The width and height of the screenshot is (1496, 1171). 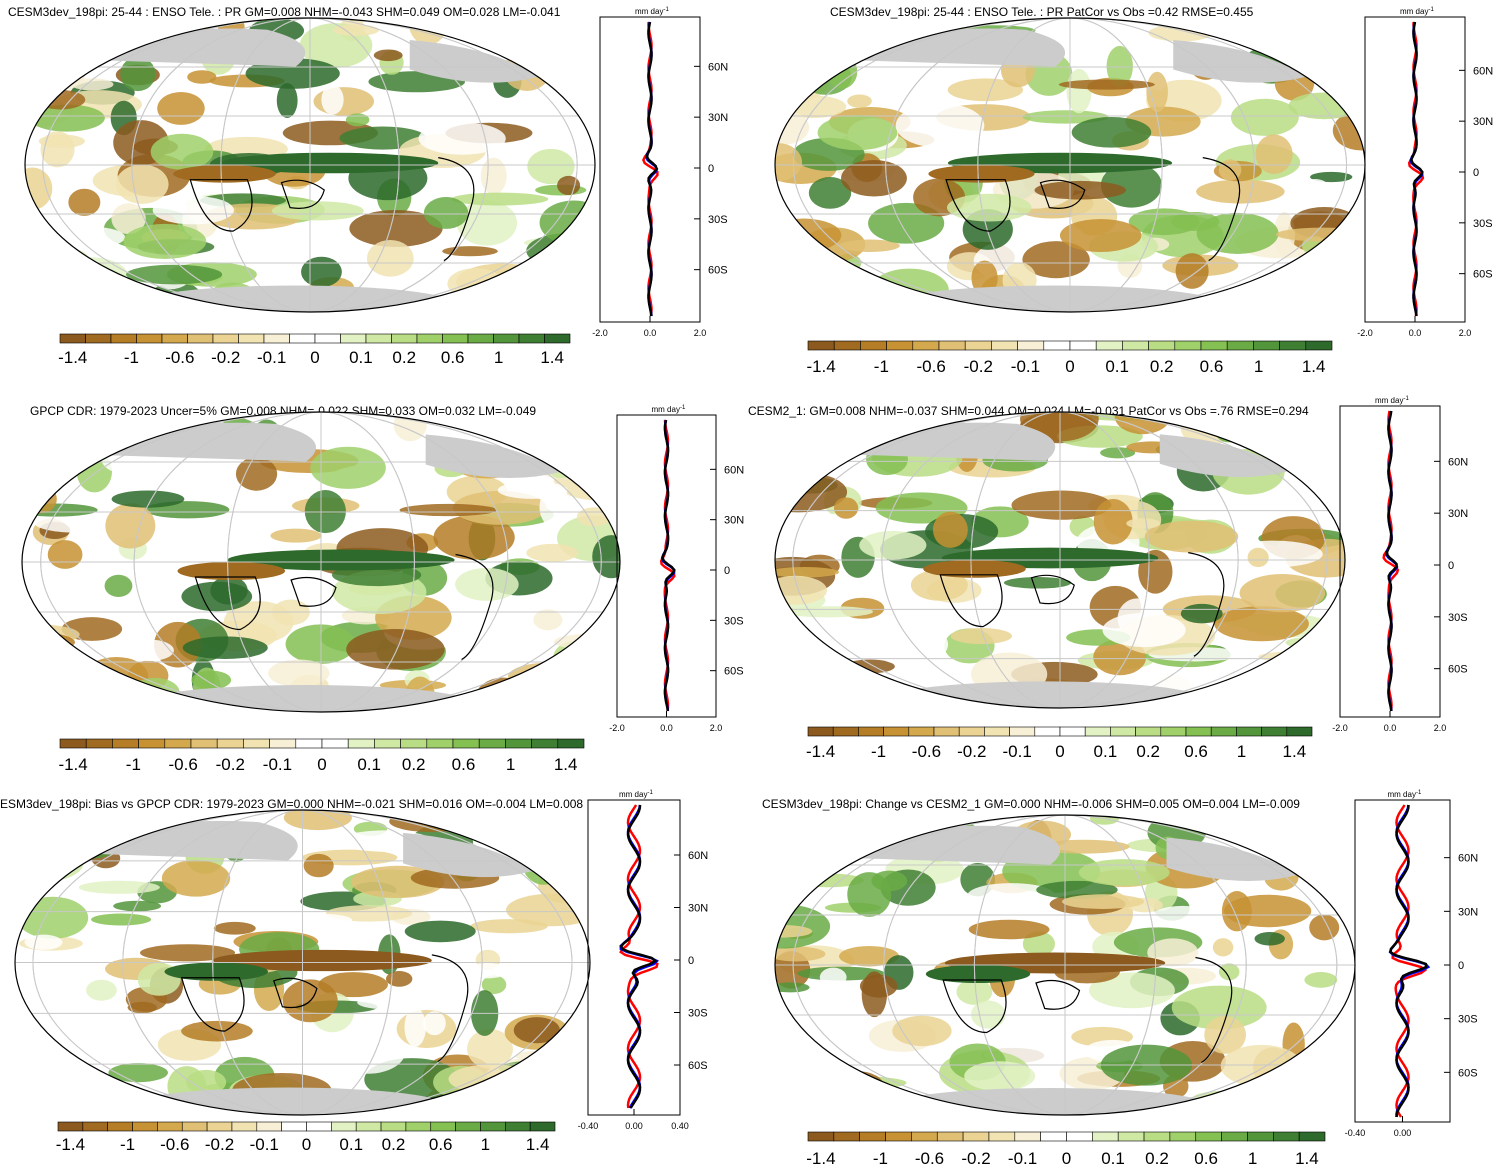 What do you see at coordinates (1355, 1133) in the screenshot?
I see `x-tick-label: -0.40` at bounding box center [1355, 1133].